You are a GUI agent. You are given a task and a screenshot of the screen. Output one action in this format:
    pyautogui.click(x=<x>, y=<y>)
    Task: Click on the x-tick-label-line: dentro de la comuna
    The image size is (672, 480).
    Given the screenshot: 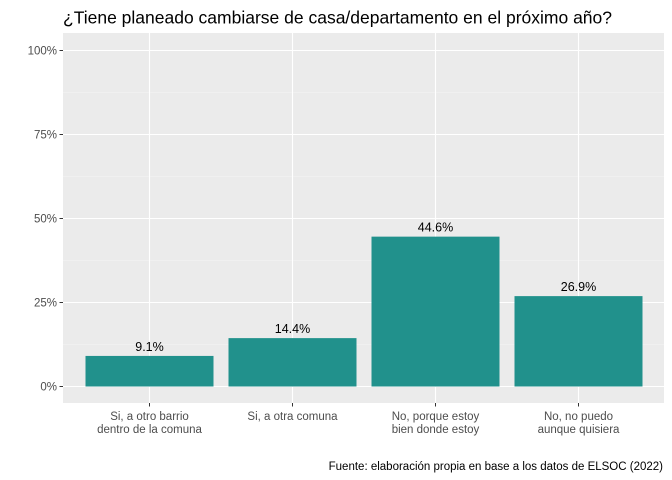 What is the action you would take?
    pyautogui.click(x=149, y=430)
    